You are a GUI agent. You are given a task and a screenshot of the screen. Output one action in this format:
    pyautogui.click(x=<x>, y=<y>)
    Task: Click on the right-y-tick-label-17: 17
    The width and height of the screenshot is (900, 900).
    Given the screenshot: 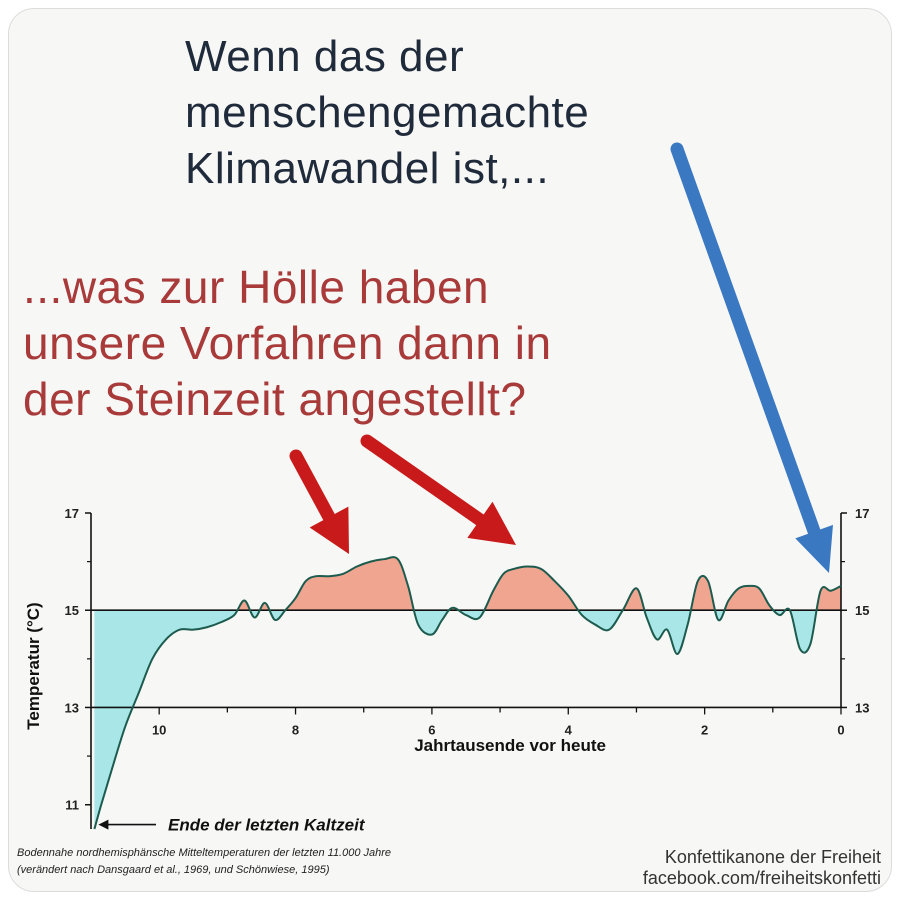 What is the action you would take?
    pyautogui.click(x=862, y=513)
    